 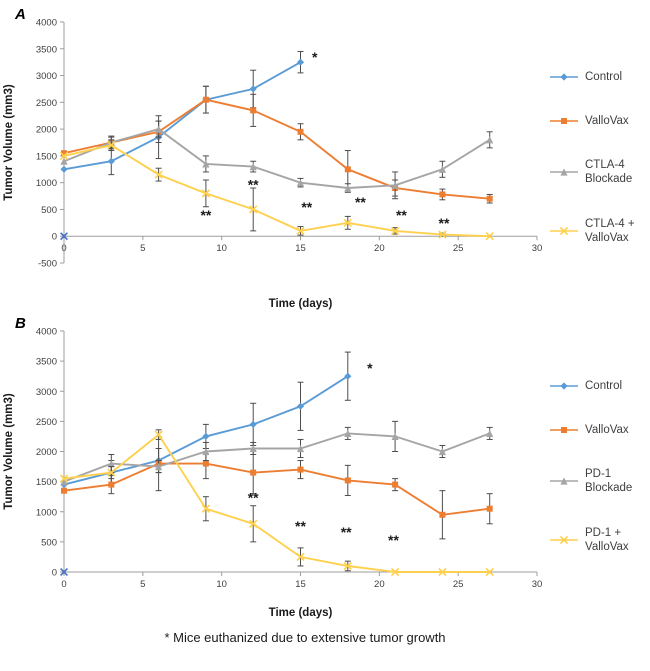 I want to click on panel-label-a: A, so click(x=20, y=14).